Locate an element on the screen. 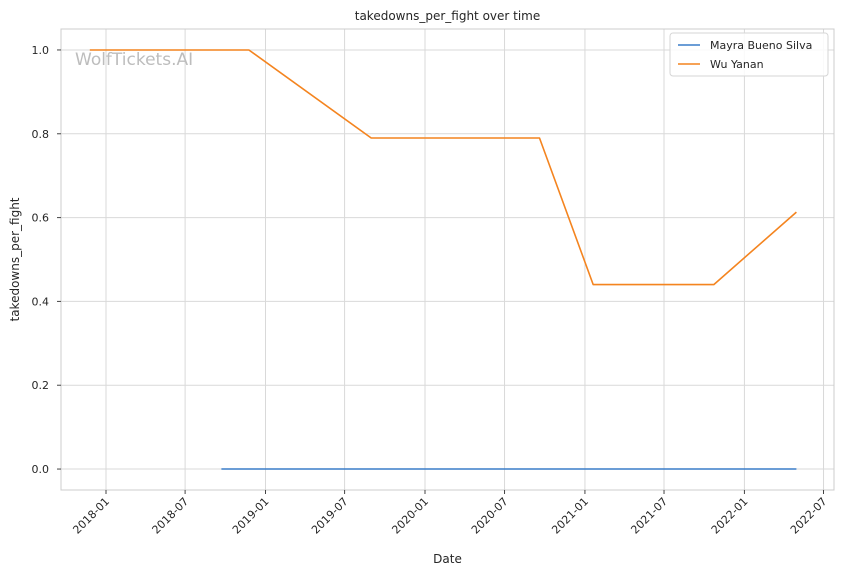 This screenshot has height=575, width=865. y-tick-label: 0.8 is located at coordinates (41, 134).